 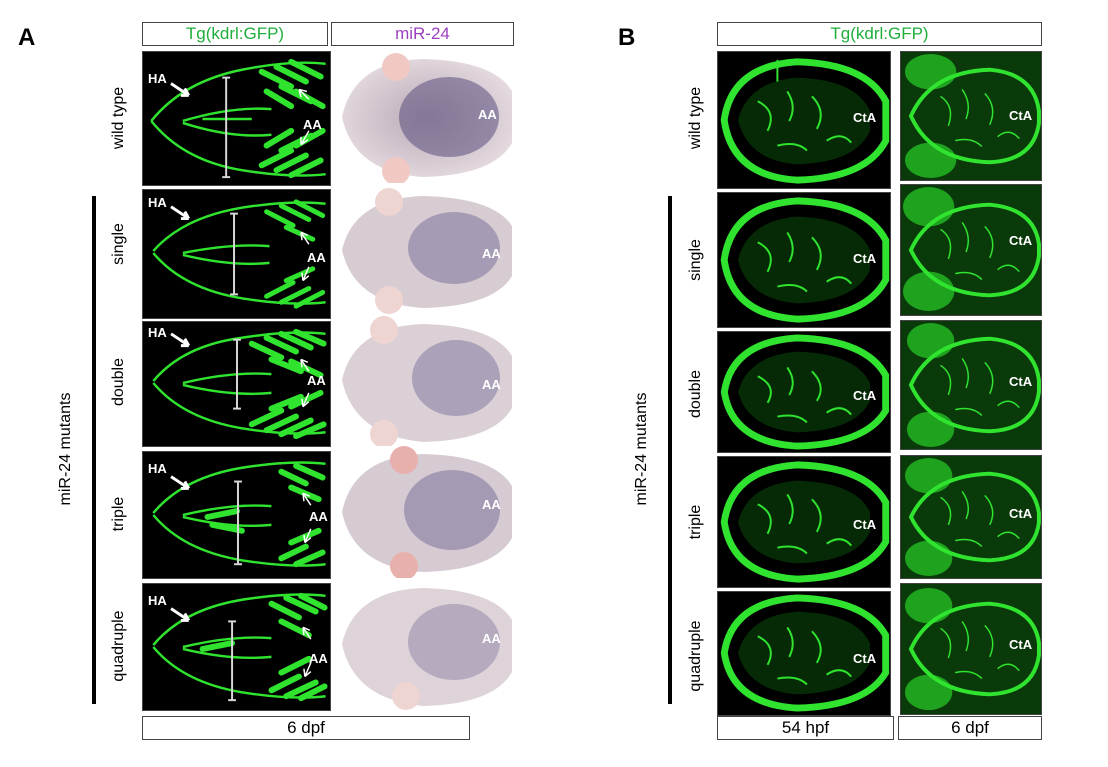 I want to click on panel-b-6dpf-tile-wildtype, so click(x=971, y=116).